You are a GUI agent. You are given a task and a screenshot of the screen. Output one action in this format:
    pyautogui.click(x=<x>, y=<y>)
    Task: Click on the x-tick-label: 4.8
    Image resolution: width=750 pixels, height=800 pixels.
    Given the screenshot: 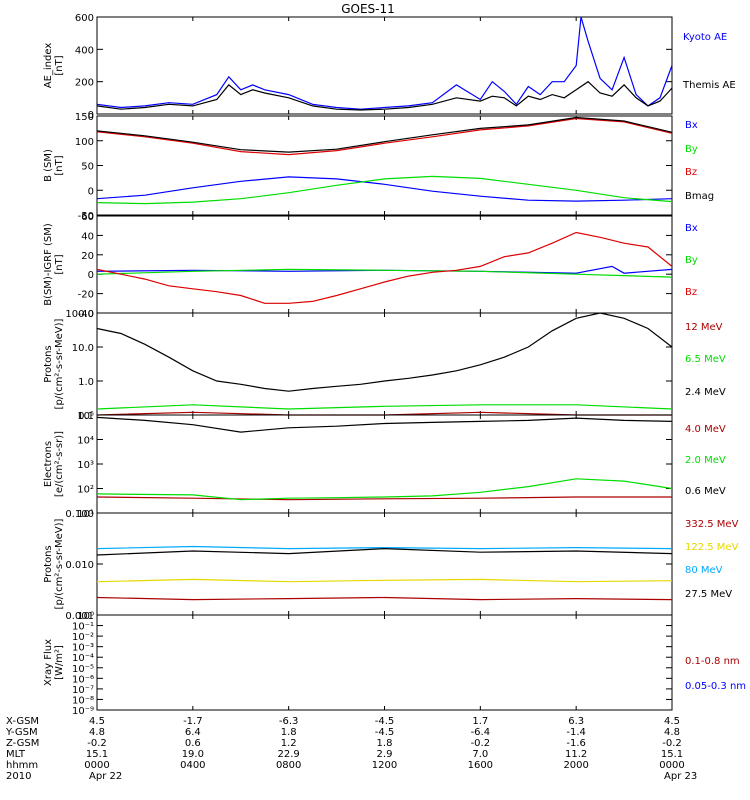 What is the action you would take?
    pyautogui.click(x=97, y=732)
    